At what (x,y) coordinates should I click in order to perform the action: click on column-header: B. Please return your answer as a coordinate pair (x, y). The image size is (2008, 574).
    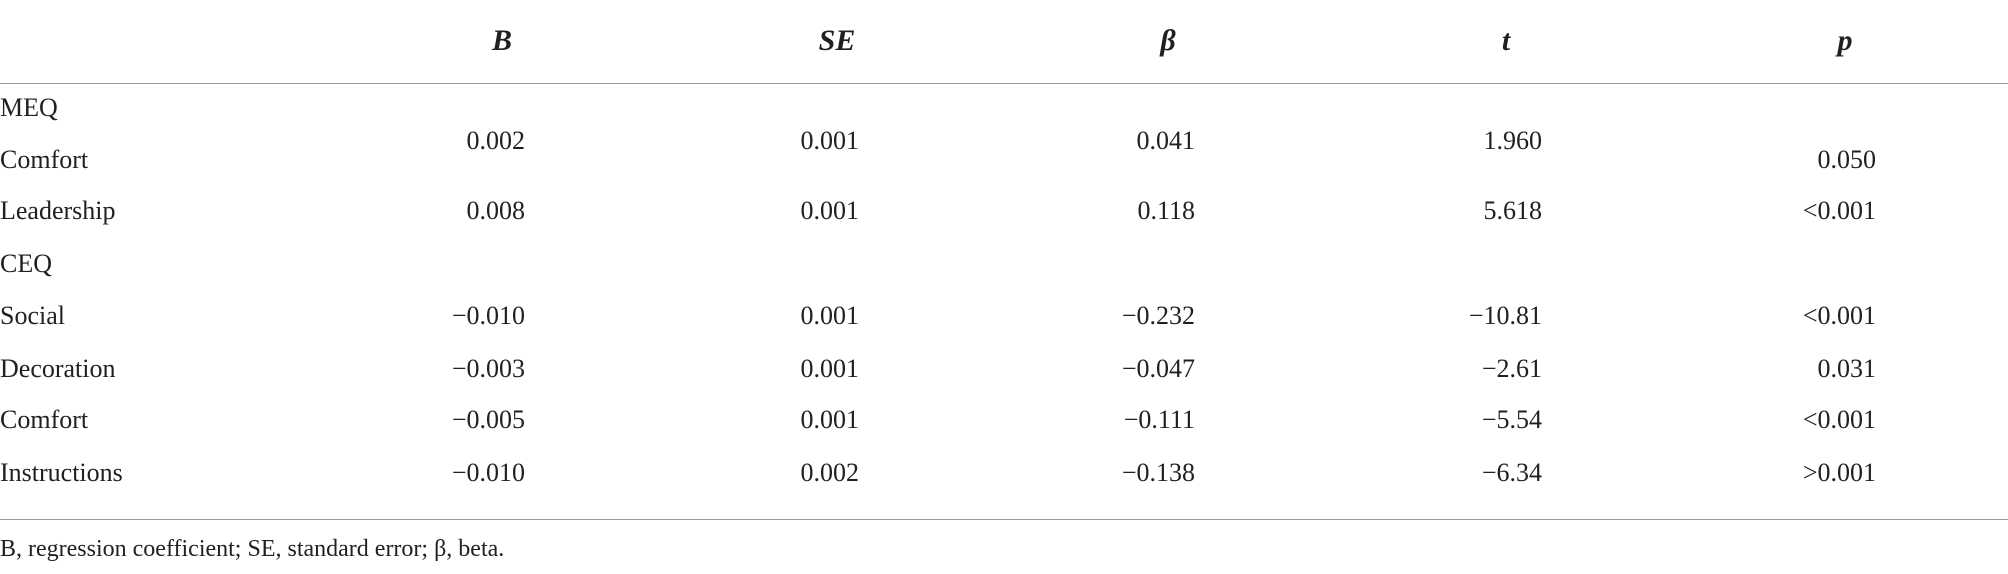
    Looking at the image, I should click on (502, 40).